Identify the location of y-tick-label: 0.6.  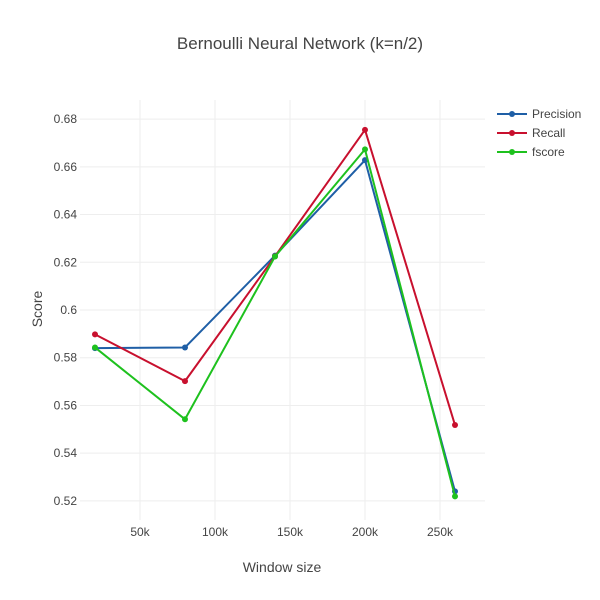
(68, 310).